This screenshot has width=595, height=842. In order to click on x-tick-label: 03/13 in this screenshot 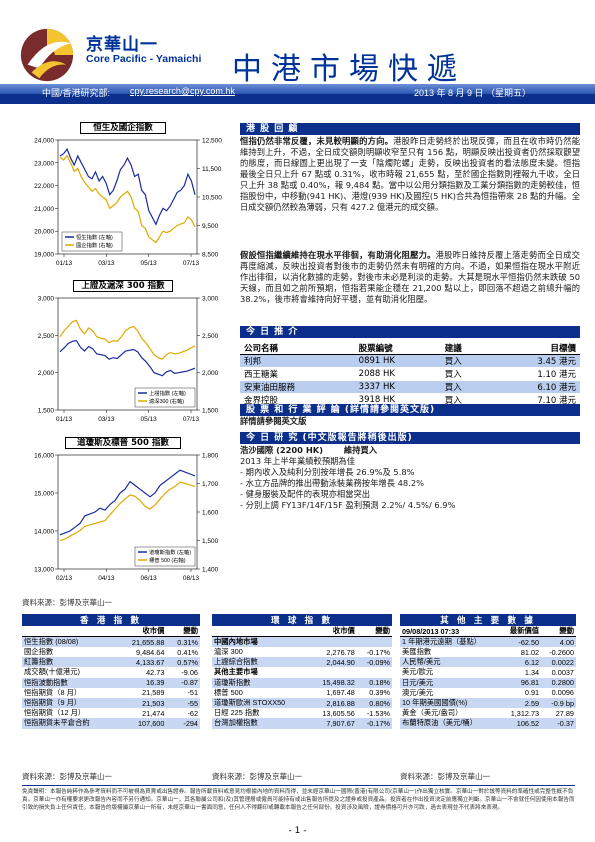, I will do `click(106, 263)`.